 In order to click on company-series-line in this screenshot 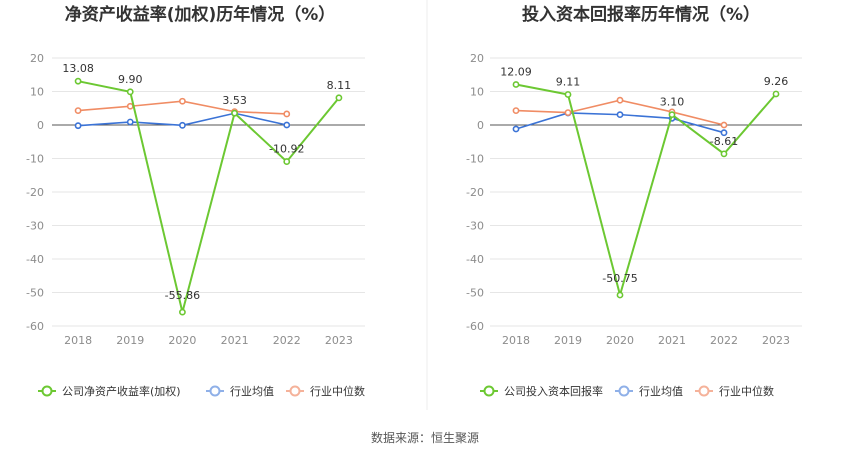, I will do `click(646, 191)`.